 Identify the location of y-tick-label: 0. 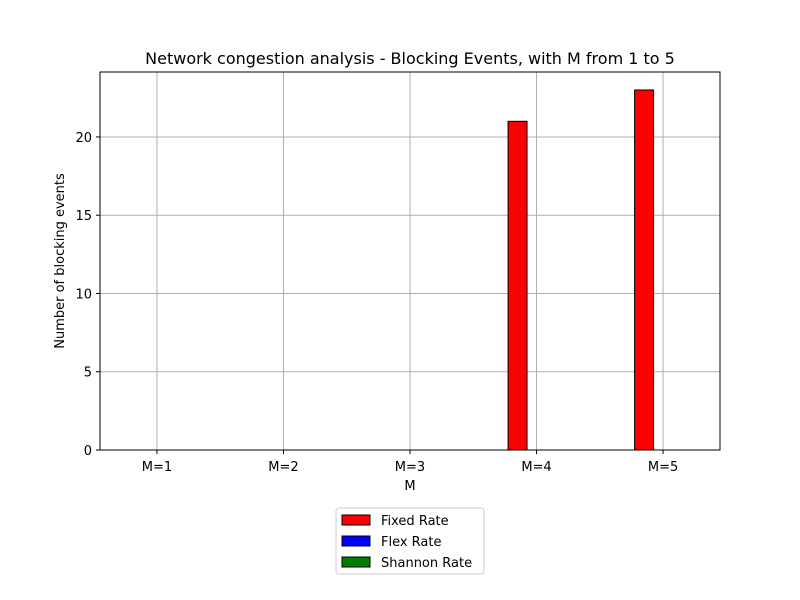
(88, 451).